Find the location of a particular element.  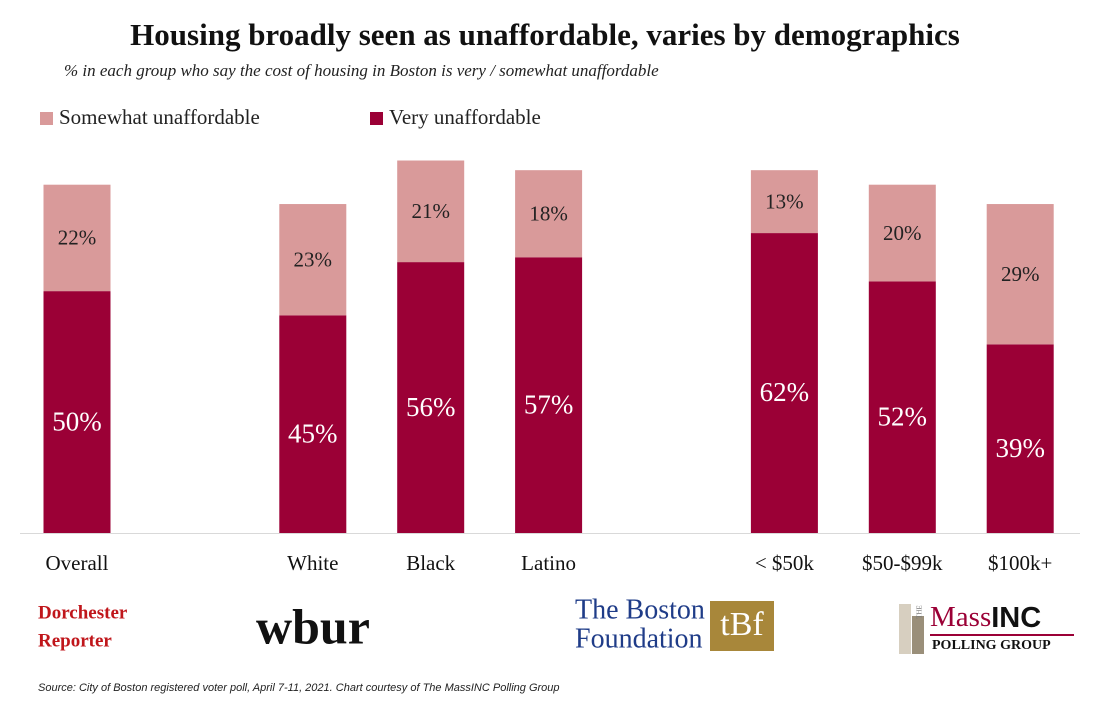

legend-label: Very unaffordable is located at coordinates (465, 117).